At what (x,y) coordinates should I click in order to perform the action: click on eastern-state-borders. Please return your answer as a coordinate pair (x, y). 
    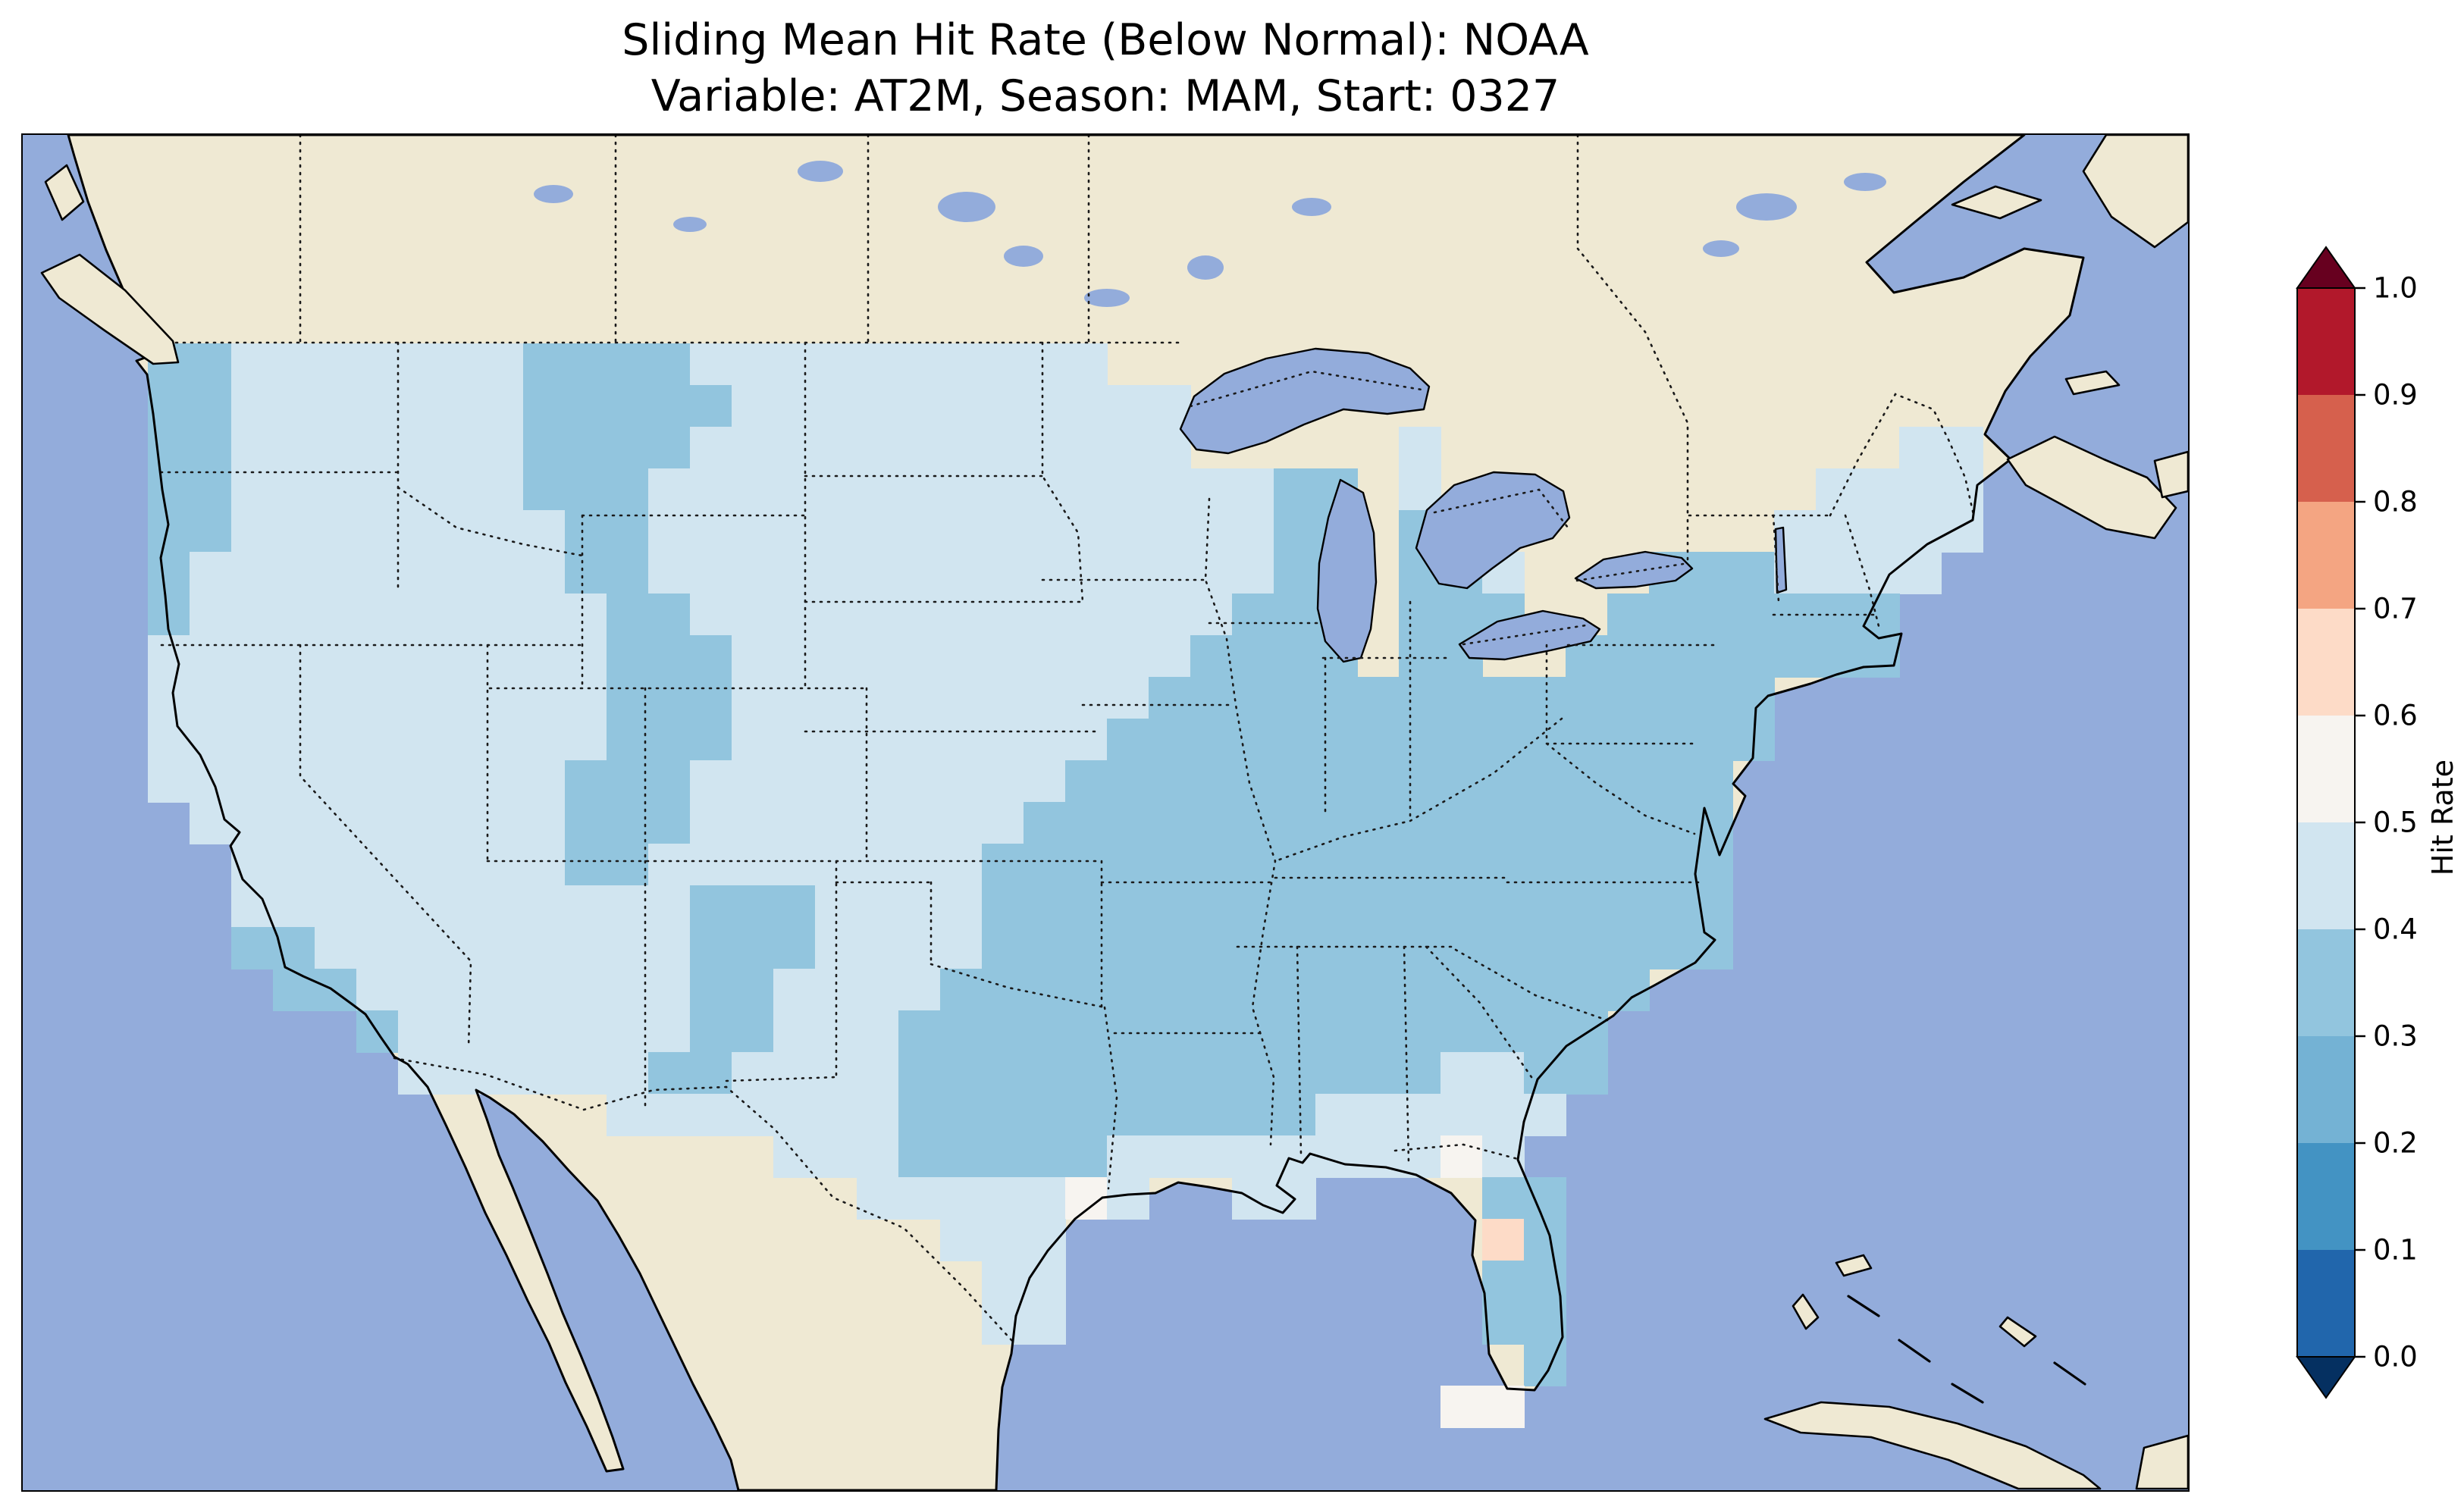
    Looking at the image, I should click on (1542, 830).